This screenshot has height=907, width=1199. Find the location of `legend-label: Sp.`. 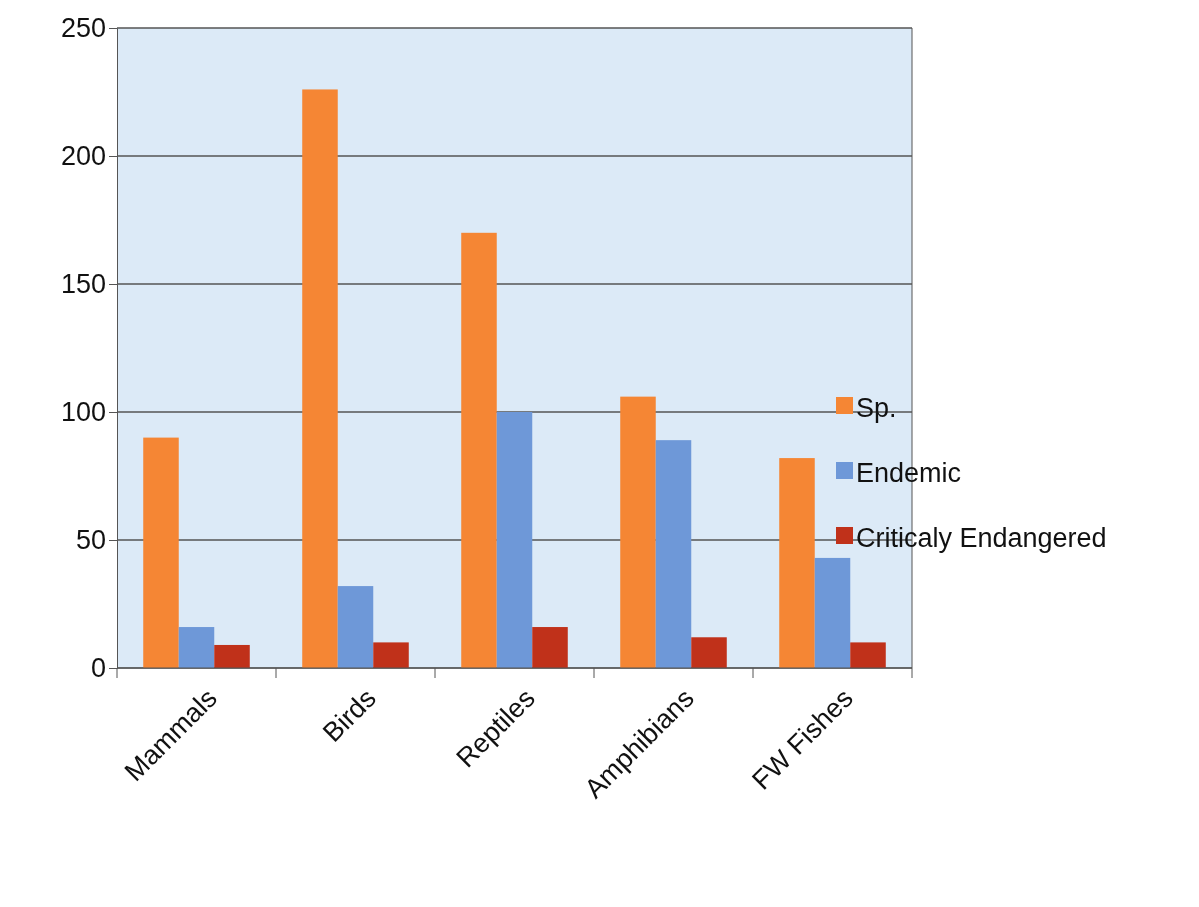

legend-label: Sp. is located at coordinates (876, 408).